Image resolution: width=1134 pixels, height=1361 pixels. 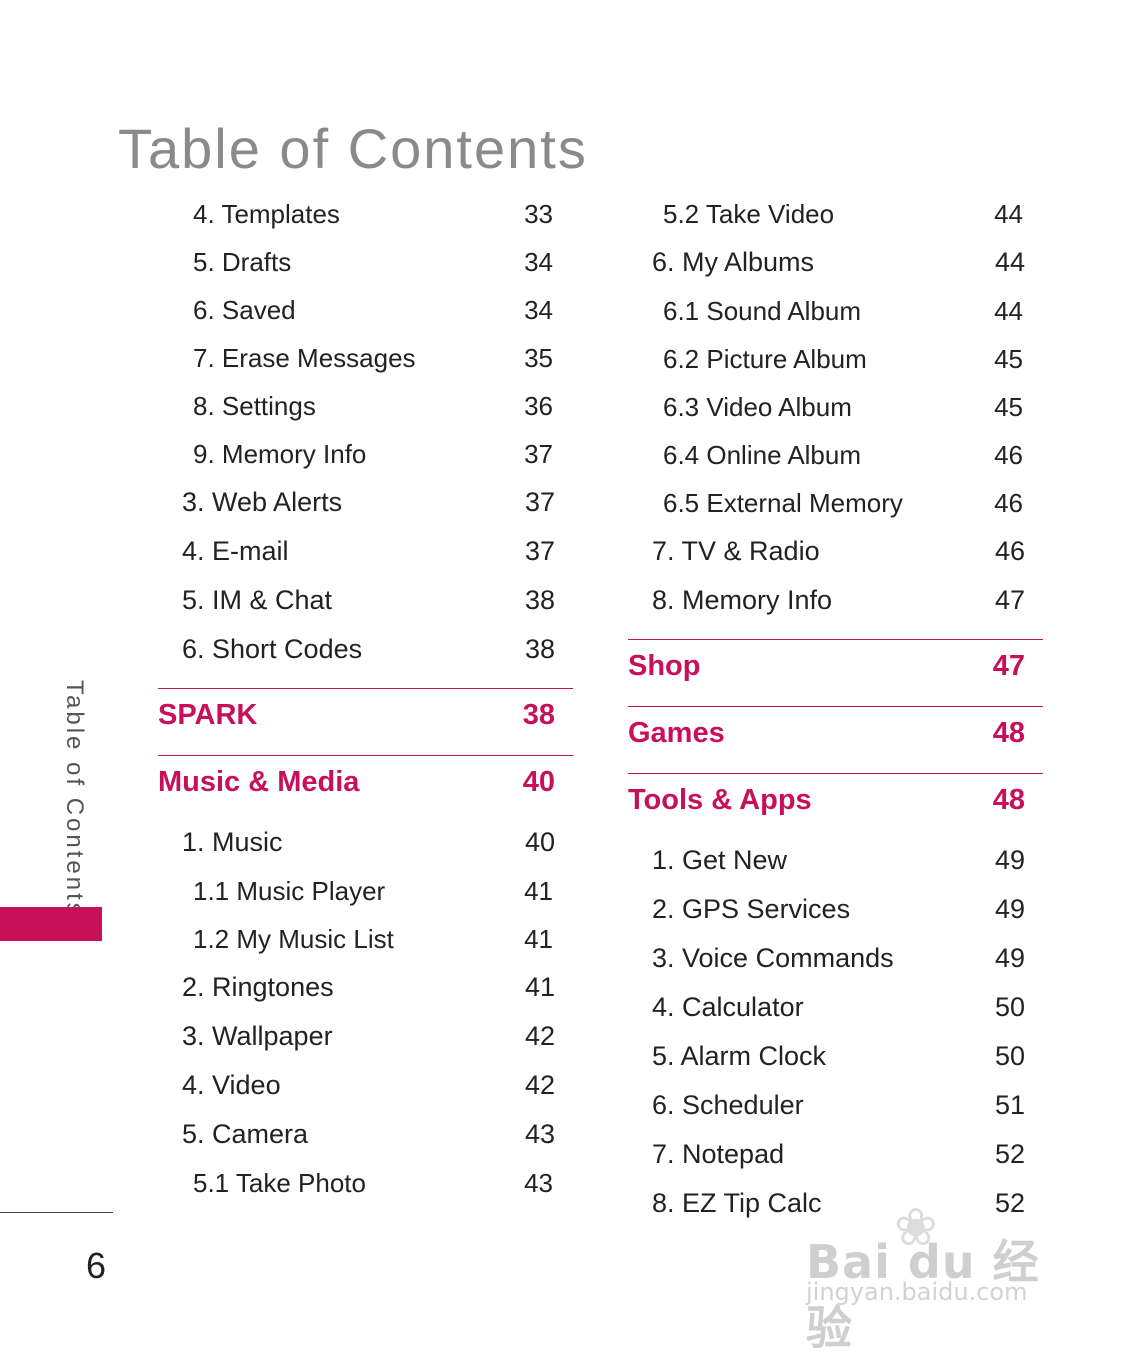 What do you see at coordinates (365, 502) in the screenshot?
I see `toc-entry: 3. Web Alerts 37` at bounding box center [365, 502].